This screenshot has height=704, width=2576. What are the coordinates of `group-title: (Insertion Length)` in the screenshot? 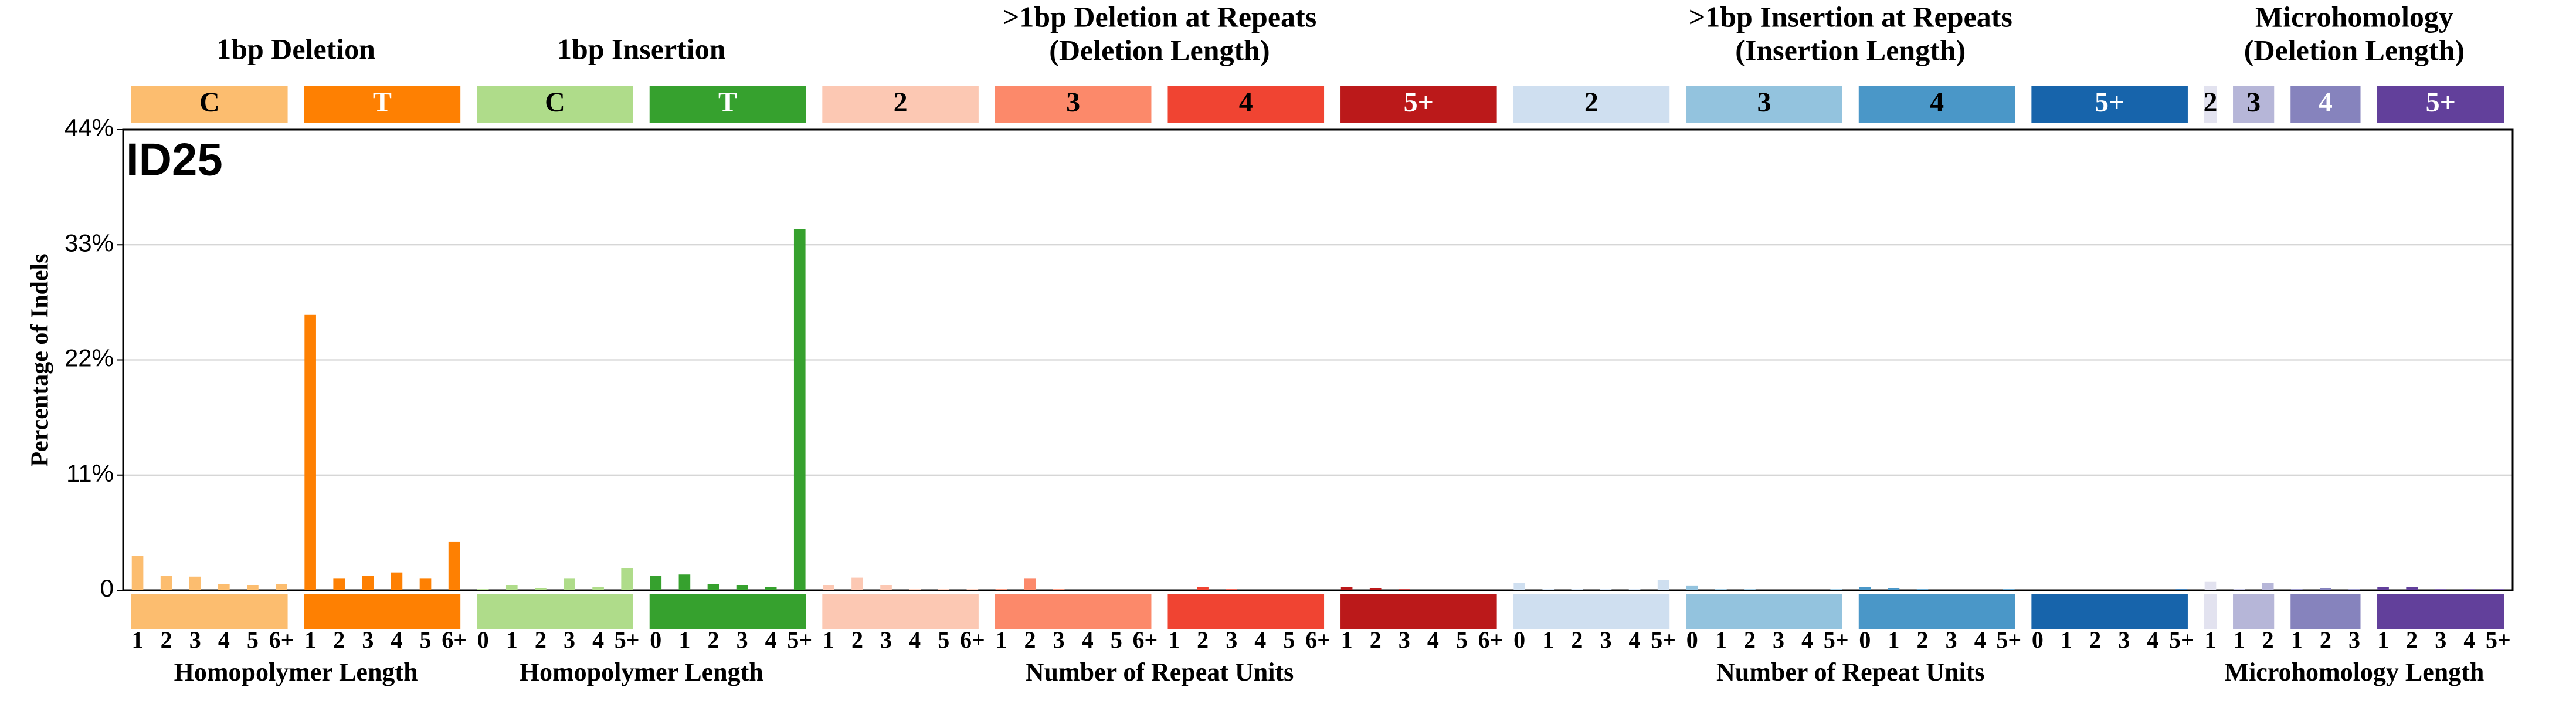 It's located at (1850, 49).